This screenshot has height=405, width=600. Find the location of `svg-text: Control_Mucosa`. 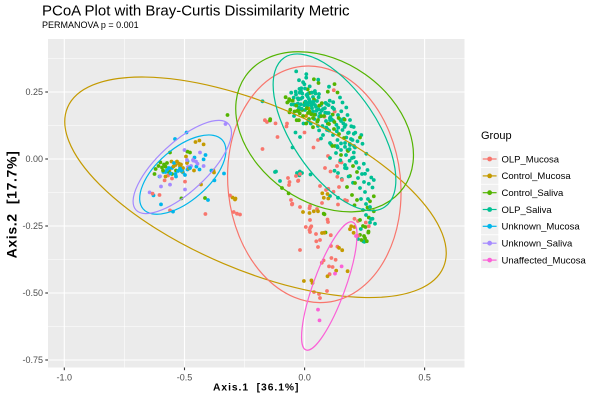

svg-text: Control_Mucosa is located at coordinates (537, 176).